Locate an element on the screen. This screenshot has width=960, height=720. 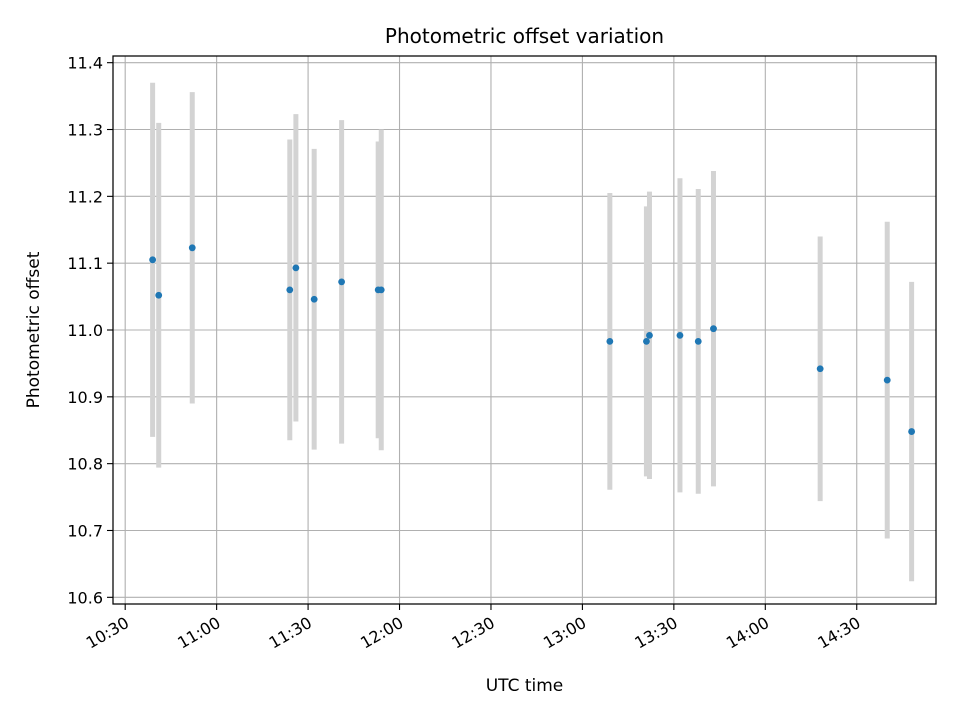
y-tick-label: 10.7 is located at coordinates (85, 530).